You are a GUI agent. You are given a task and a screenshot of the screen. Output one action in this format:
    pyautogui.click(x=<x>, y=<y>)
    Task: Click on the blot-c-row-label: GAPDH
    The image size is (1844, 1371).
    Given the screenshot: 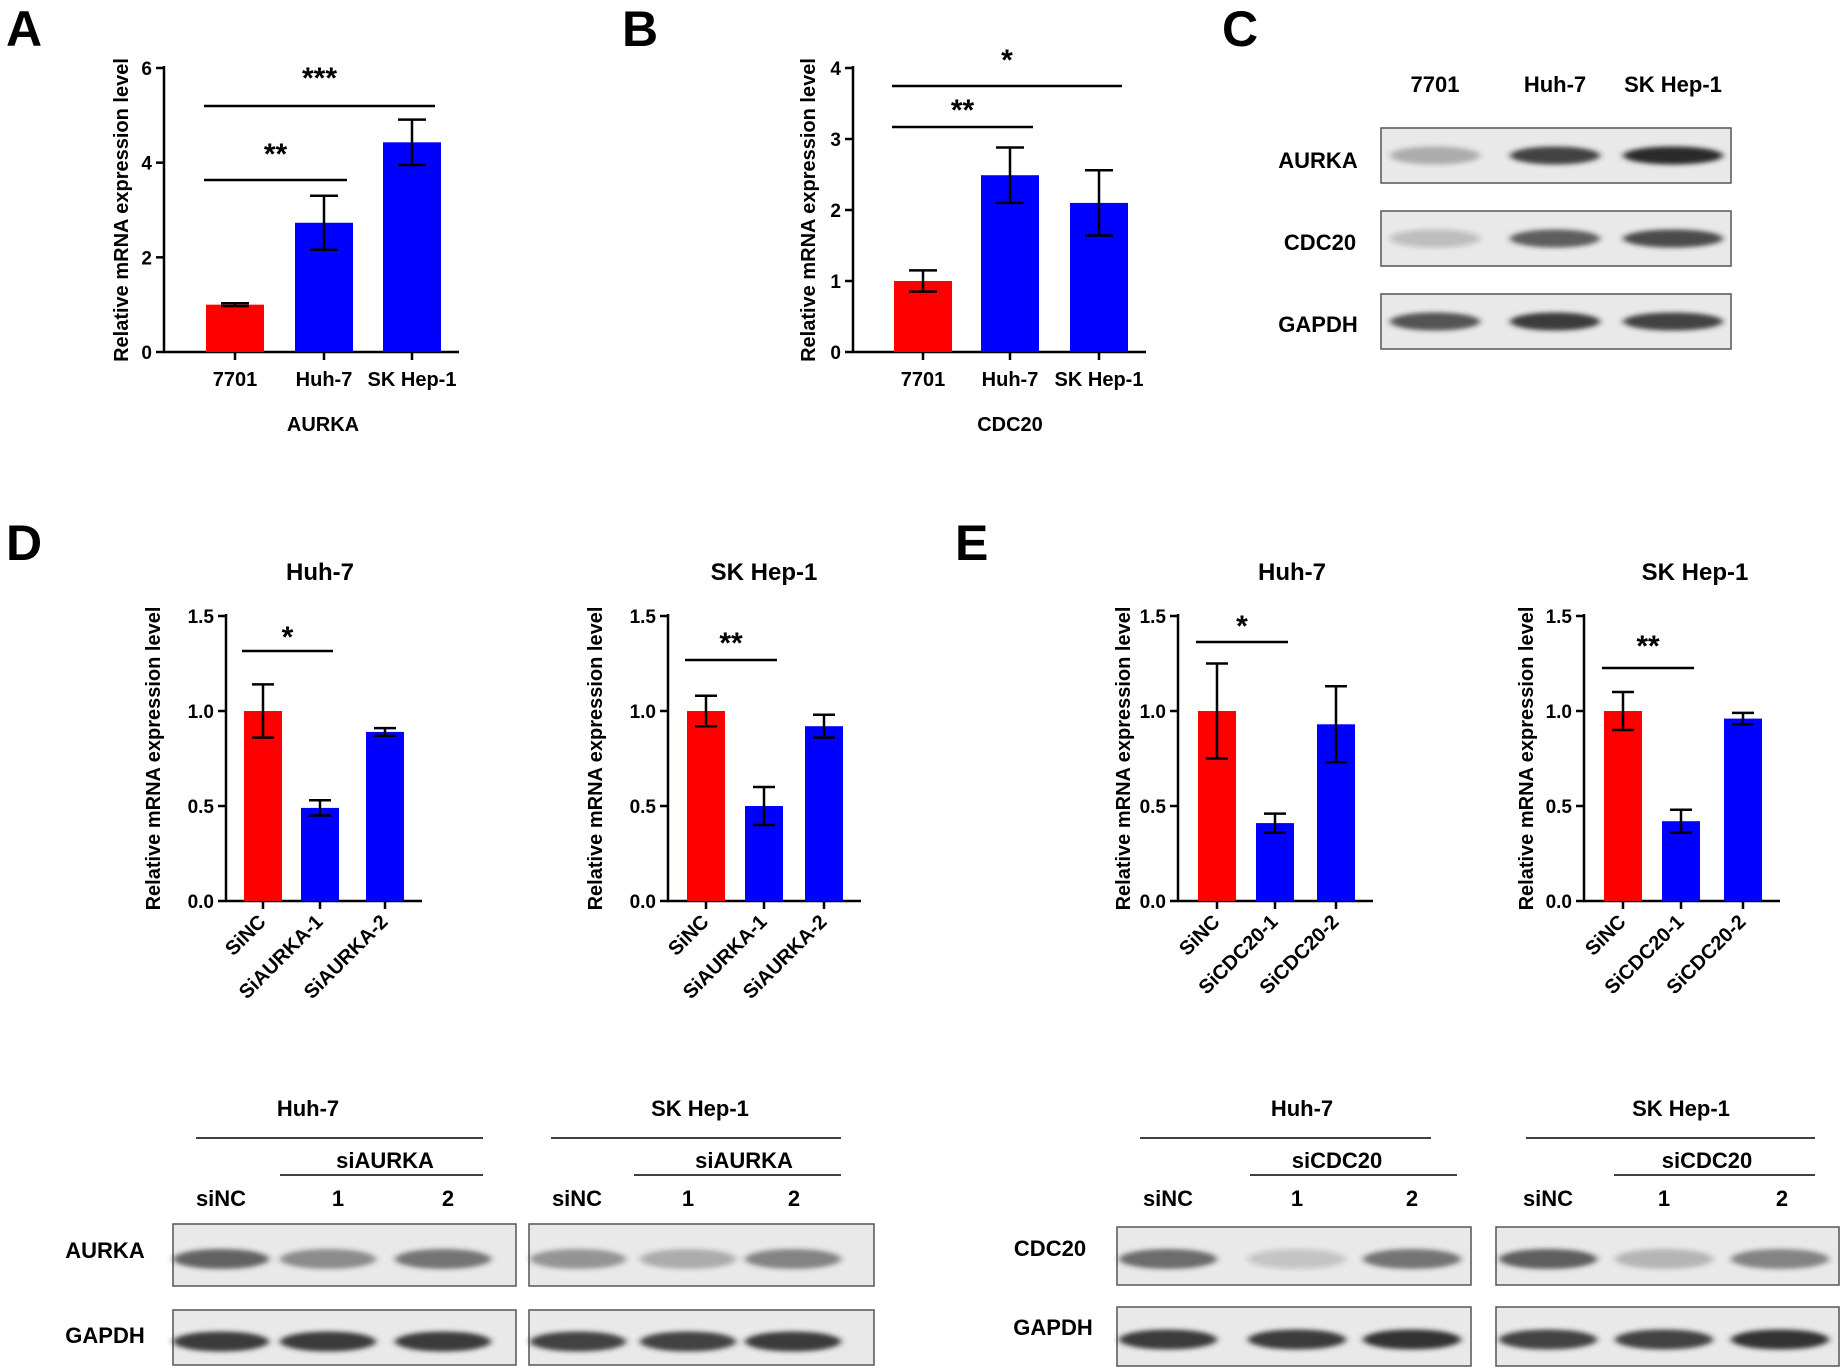 What is the action you would take?
    pyautogui.click(x=1317, y=324)
    